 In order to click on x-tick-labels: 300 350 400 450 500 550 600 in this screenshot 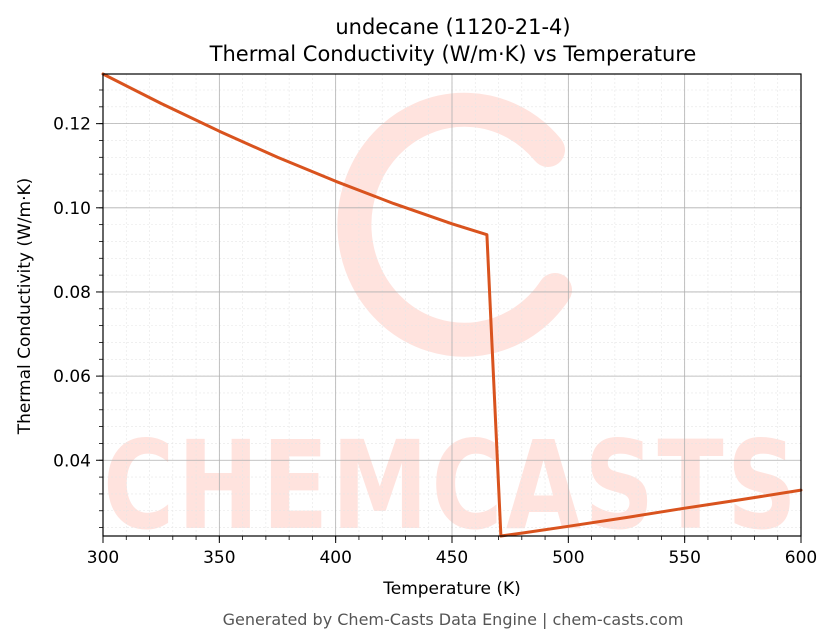, I will do `click(452, 558)`.